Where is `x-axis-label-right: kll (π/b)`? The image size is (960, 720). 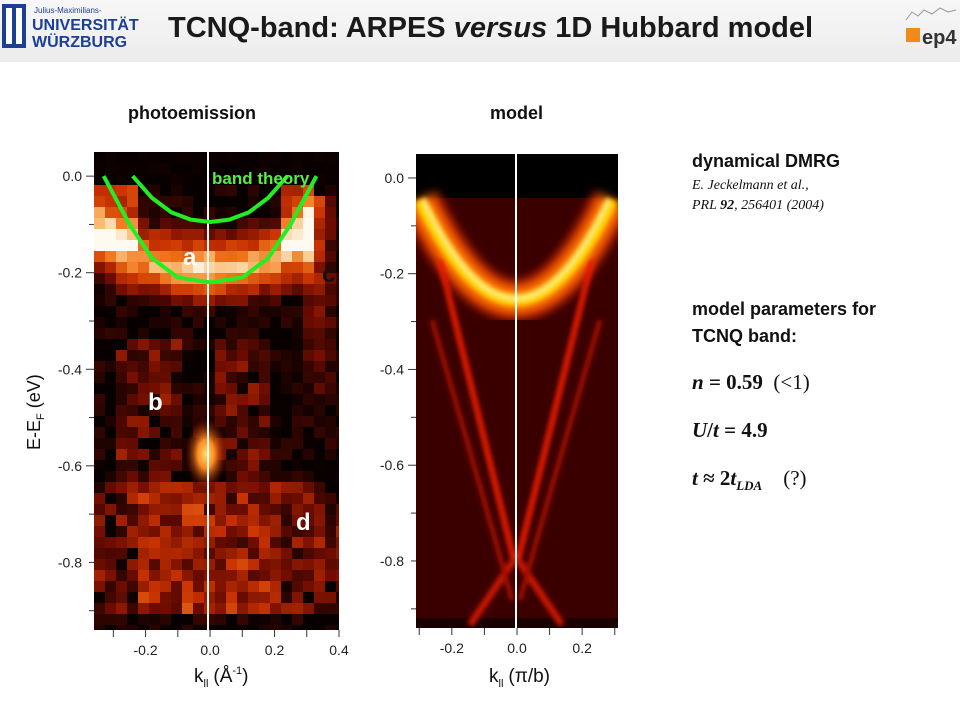 x-axis-label-right: kll (π/b) is located at coordinates (519, 678).